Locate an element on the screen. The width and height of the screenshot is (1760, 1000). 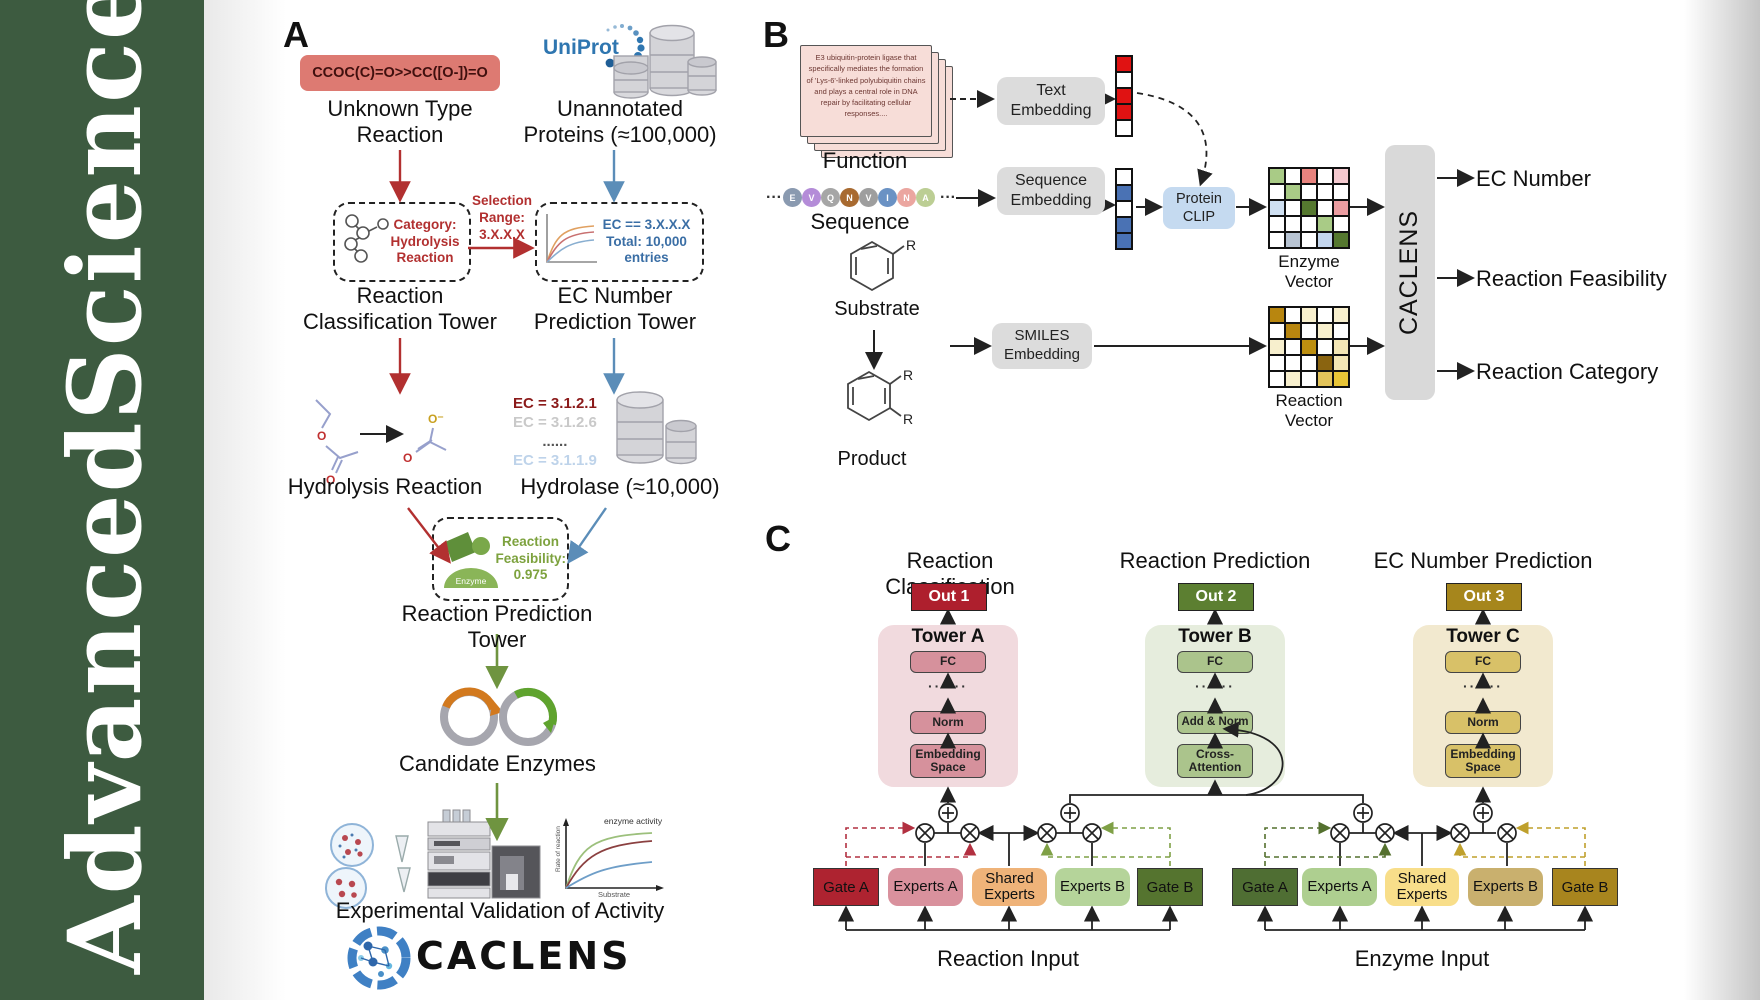
smiles-embedding-box: SMILES Embedding is located at coordinates (1042, 346).